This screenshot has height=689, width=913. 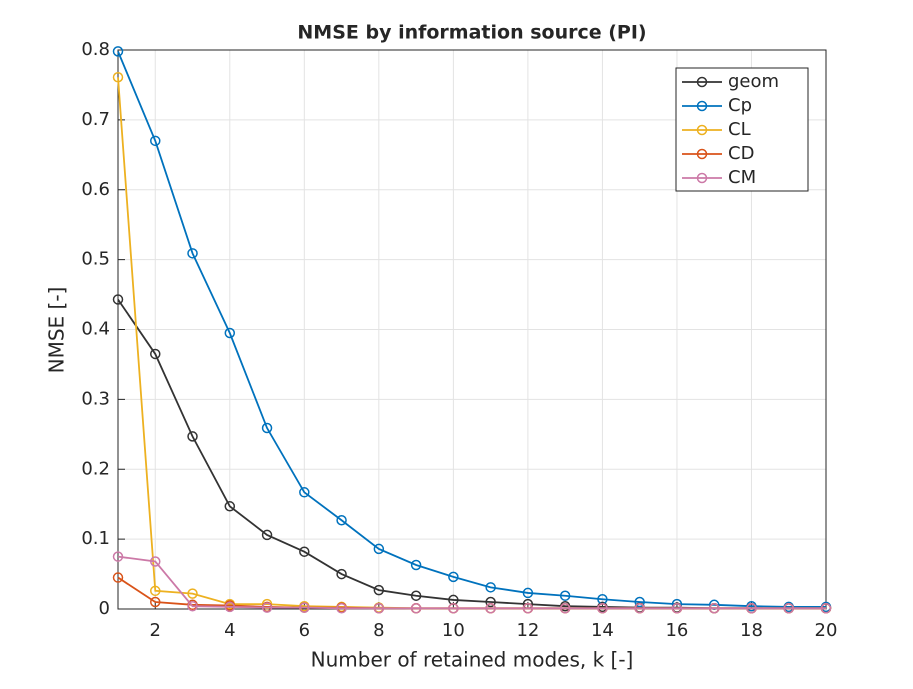 I want to click on x-tick-label: 16, so click(x=676, y=630).